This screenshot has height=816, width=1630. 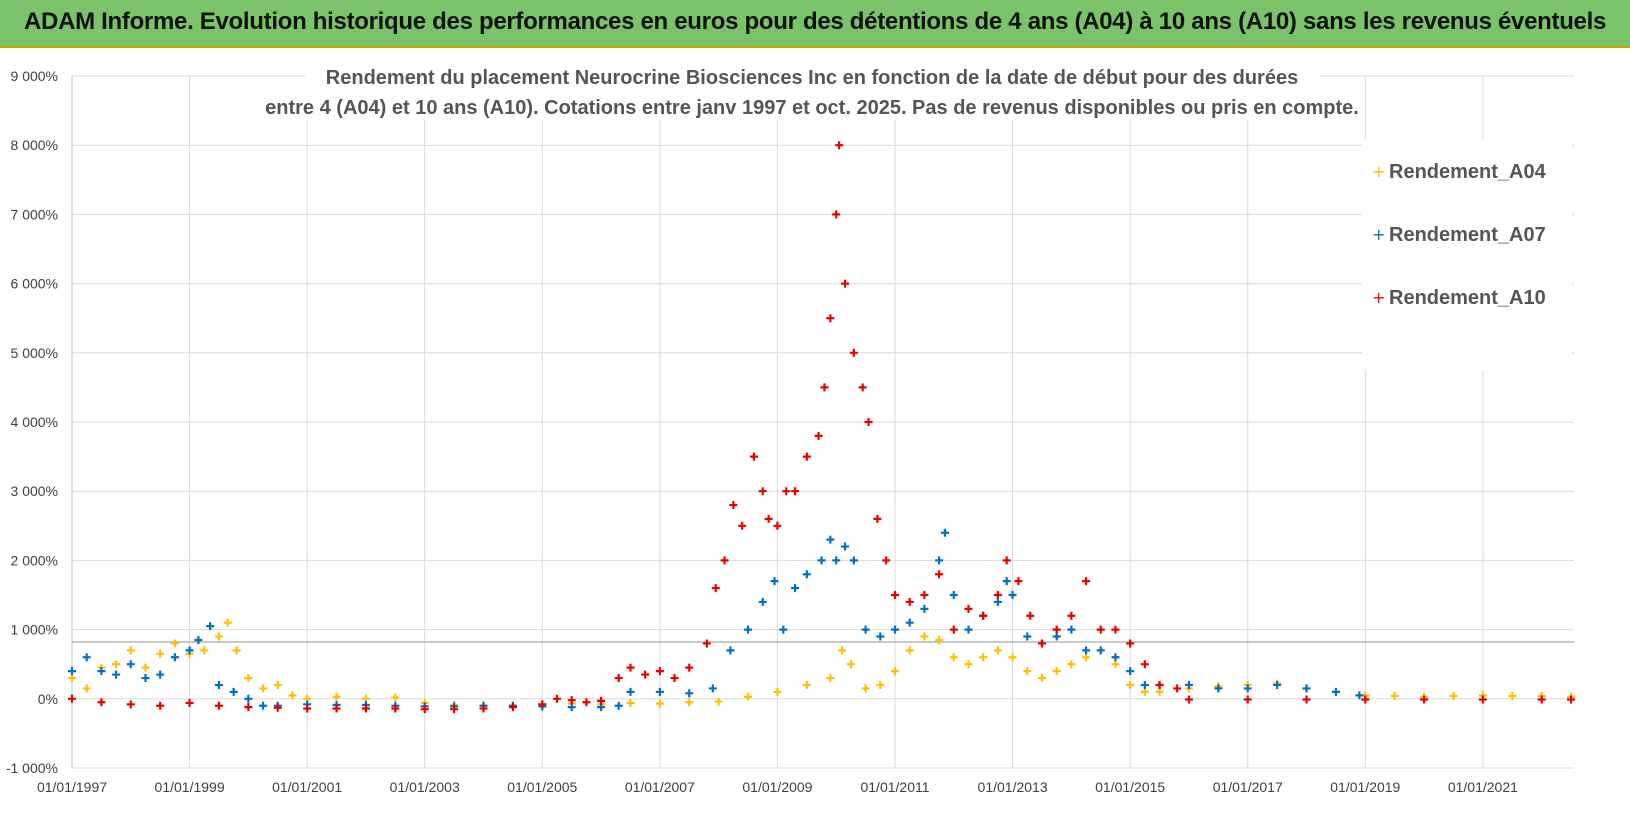 What do you see at coordinates (1378, 171) in the screenshot?
I see `legend-marker-a04: +` at bounding box center [1378, 171].